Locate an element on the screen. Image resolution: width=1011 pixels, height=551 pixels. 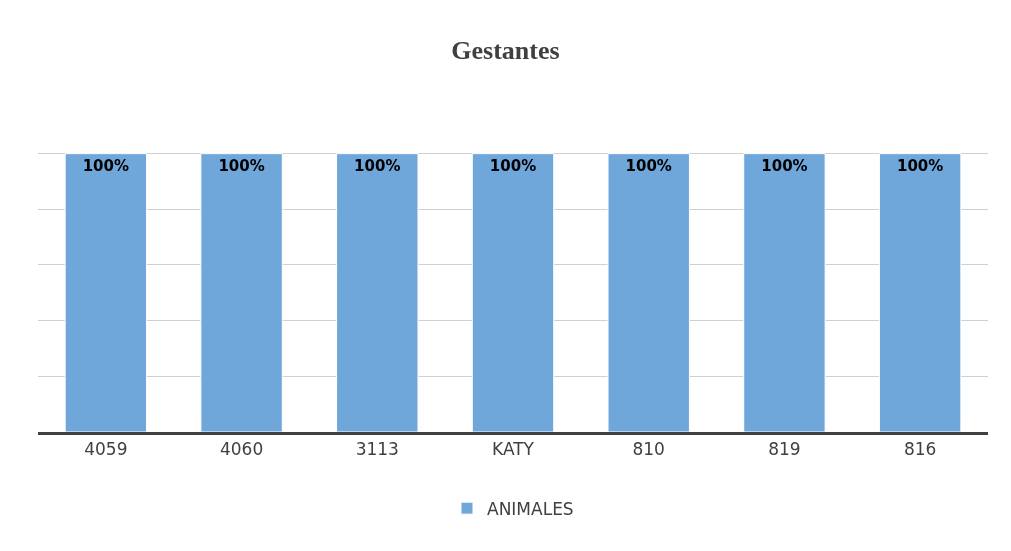
x-tick-label: 816 is located at coordinates (920, 449).